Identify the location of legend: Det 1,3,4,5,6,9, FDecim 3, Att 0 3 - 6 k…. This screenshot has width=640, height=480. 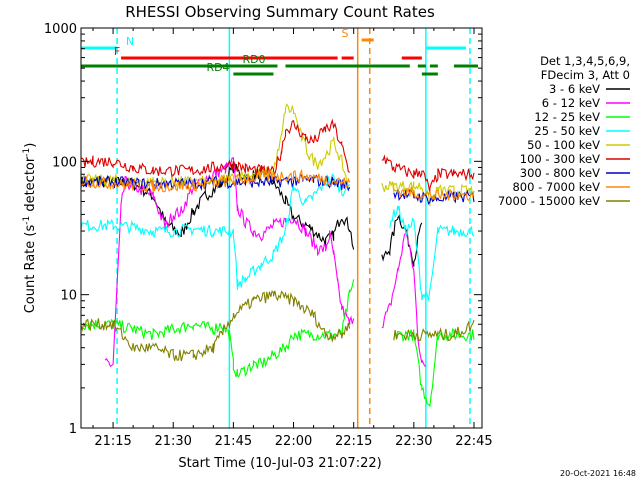
(564, 131).